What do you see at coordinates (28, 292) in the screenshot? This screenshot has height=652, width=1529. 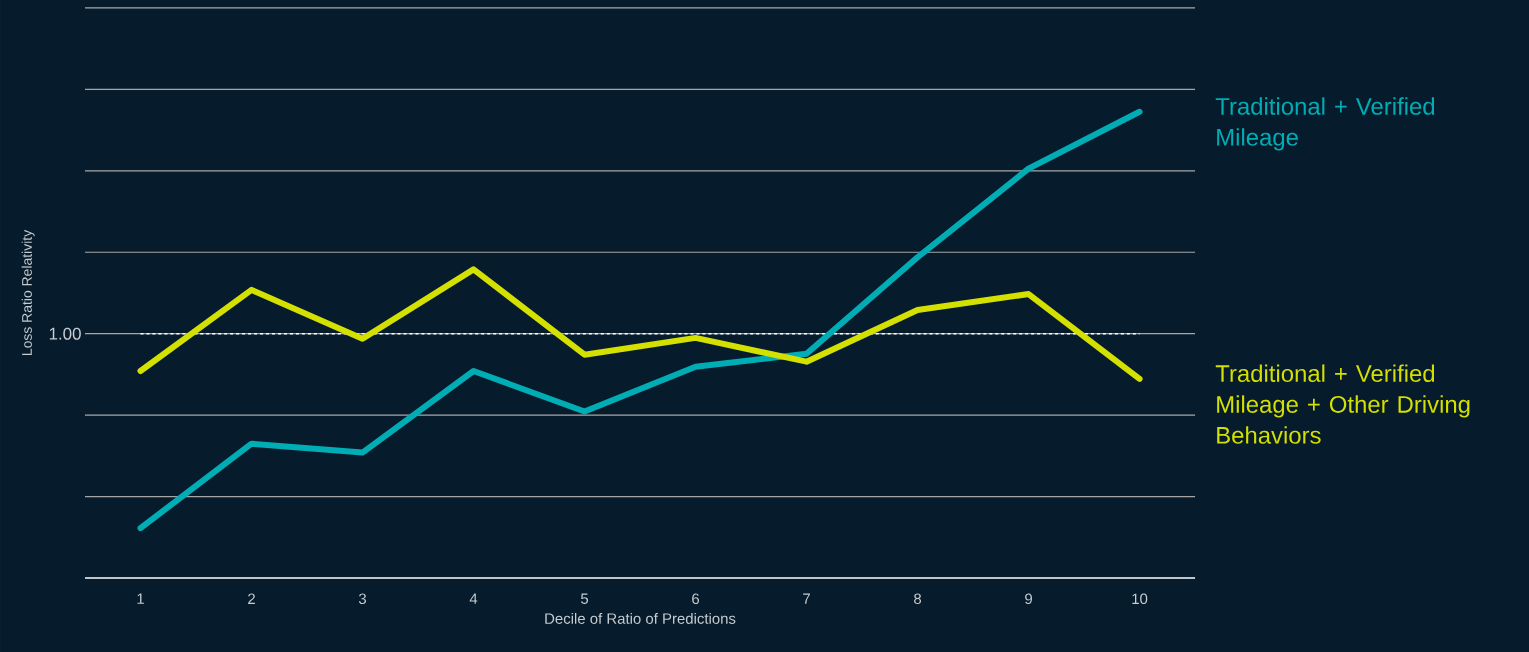 I see `y-axis-title: Loss Ratio Relativity` at bounding box center [28, 292].